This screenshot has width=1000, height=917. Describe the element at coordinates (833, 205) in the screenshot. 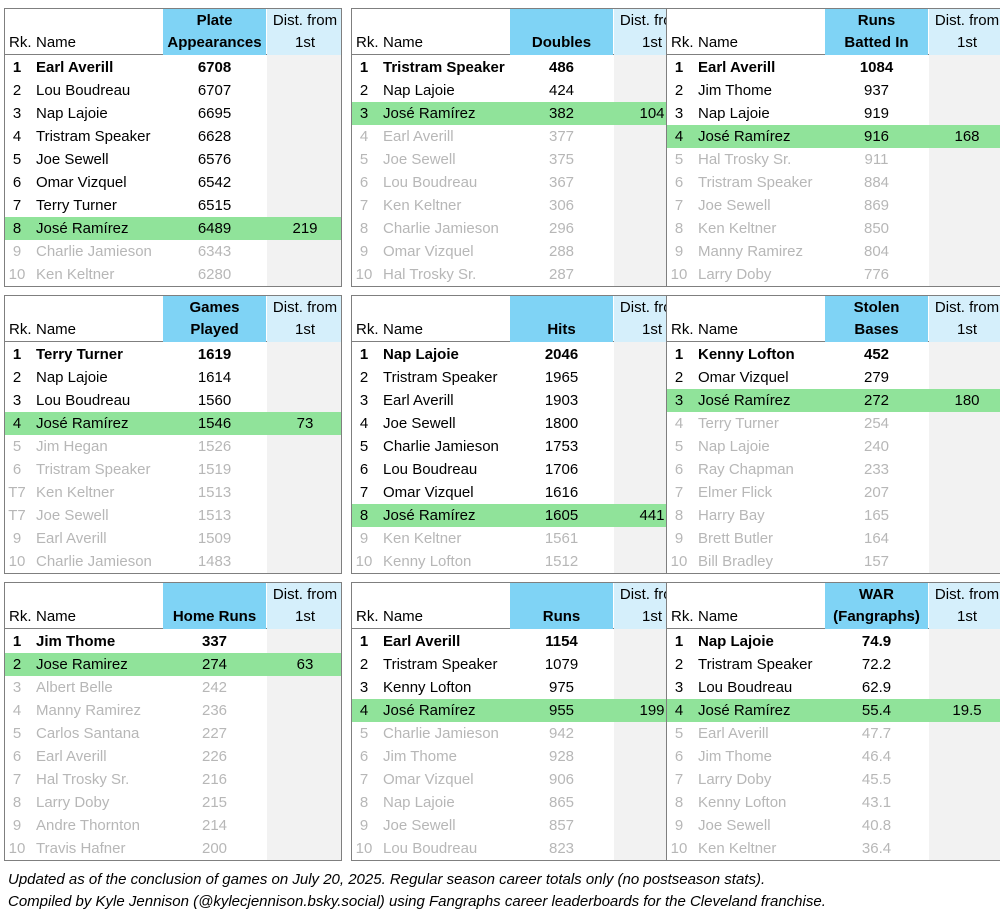

I see `table-row: 7 Joe Sewell 869` at that location.